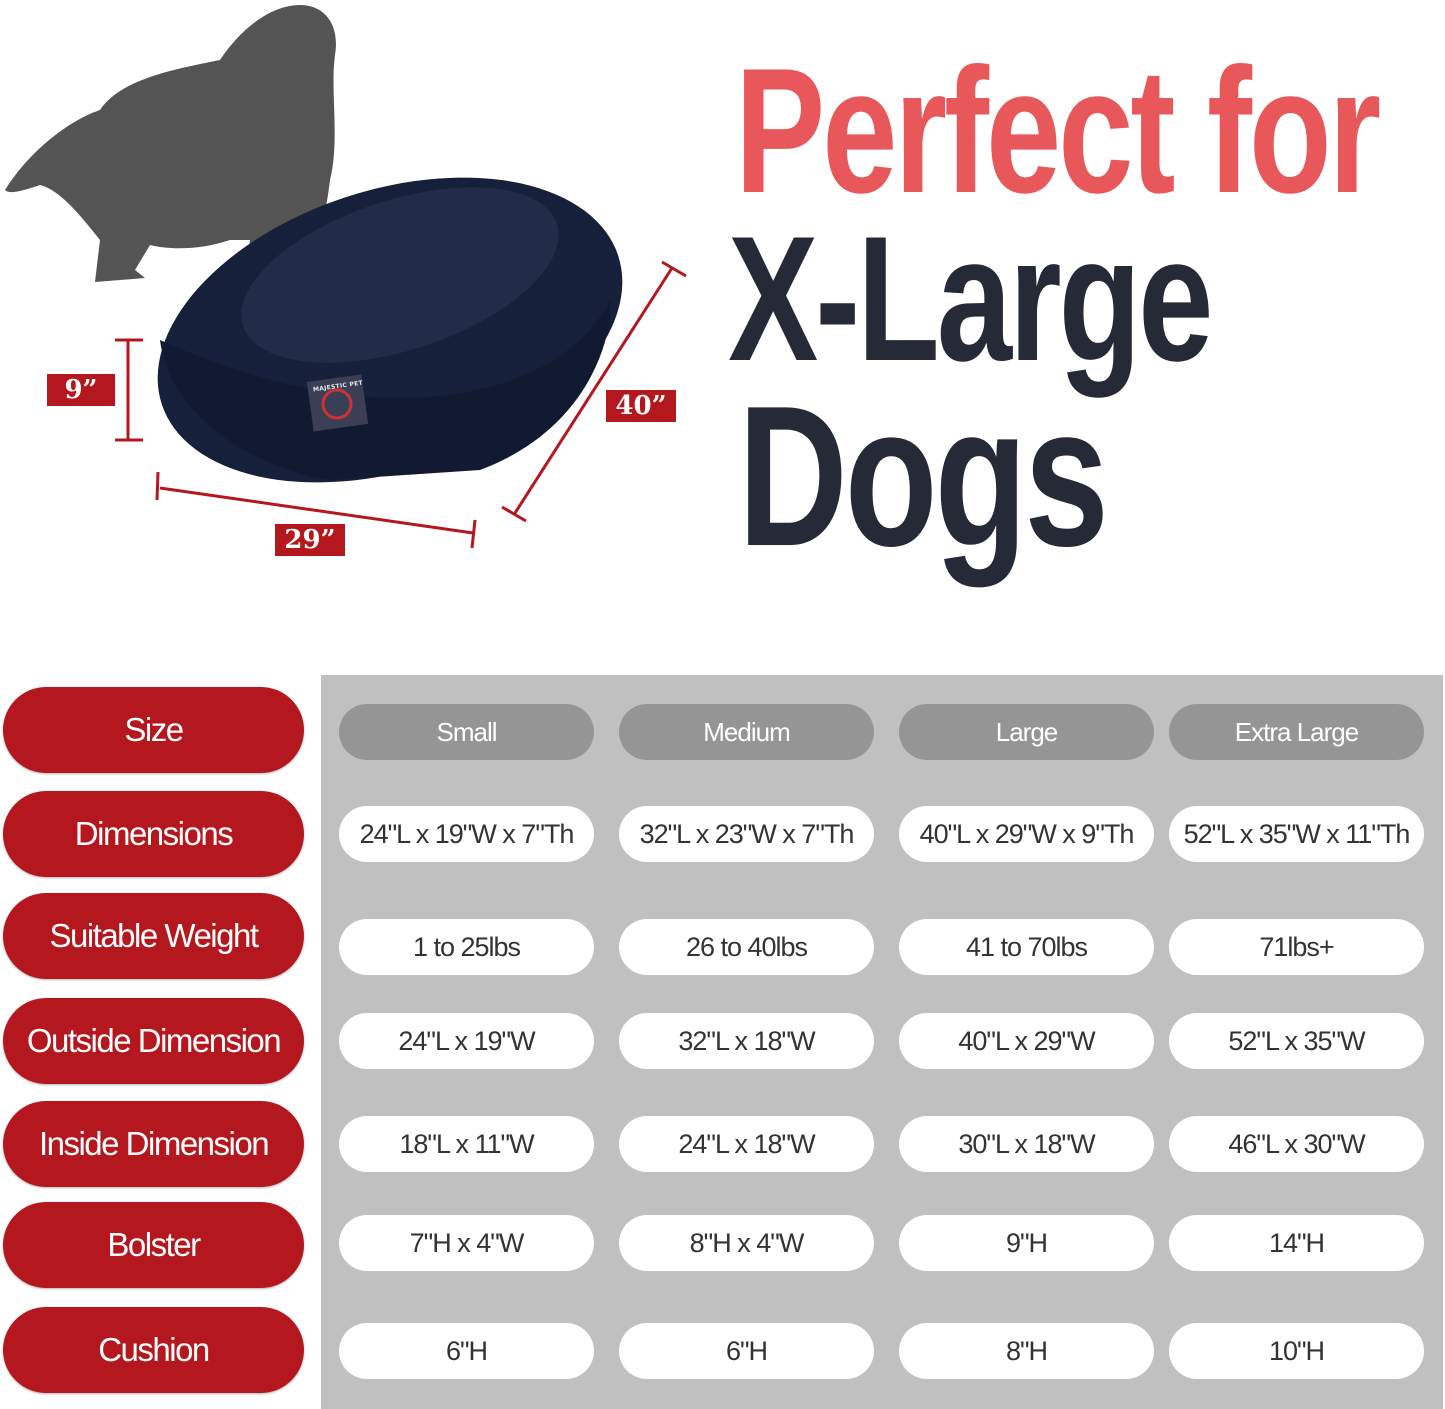 Image resolution: width=1445 pixels, height=1409 pixels. I want to click on table-cell: 8"H x 4"W, so click(746, 1243).